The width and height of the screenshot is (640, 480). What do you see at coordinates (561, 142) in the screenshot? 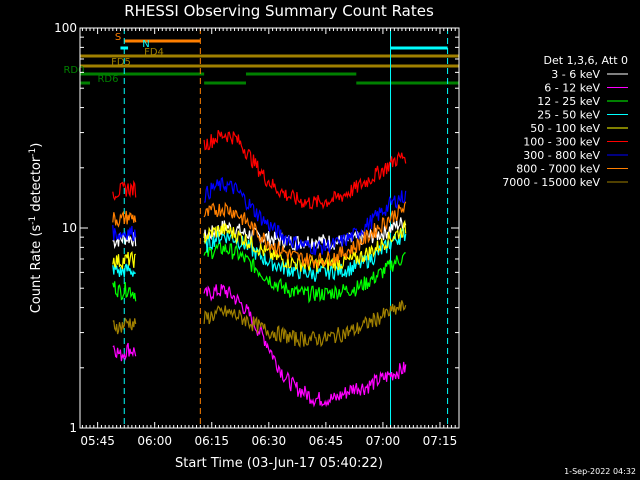
I see `legend-label: 100 - 300 keV` at bounding box center [561, 142].